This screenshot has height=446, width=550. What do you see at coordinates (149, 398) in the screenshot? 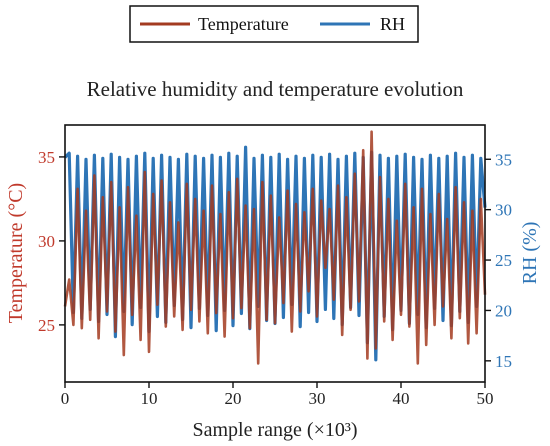
I see `x-tick-label: 10` at bounding box center [149, 398].